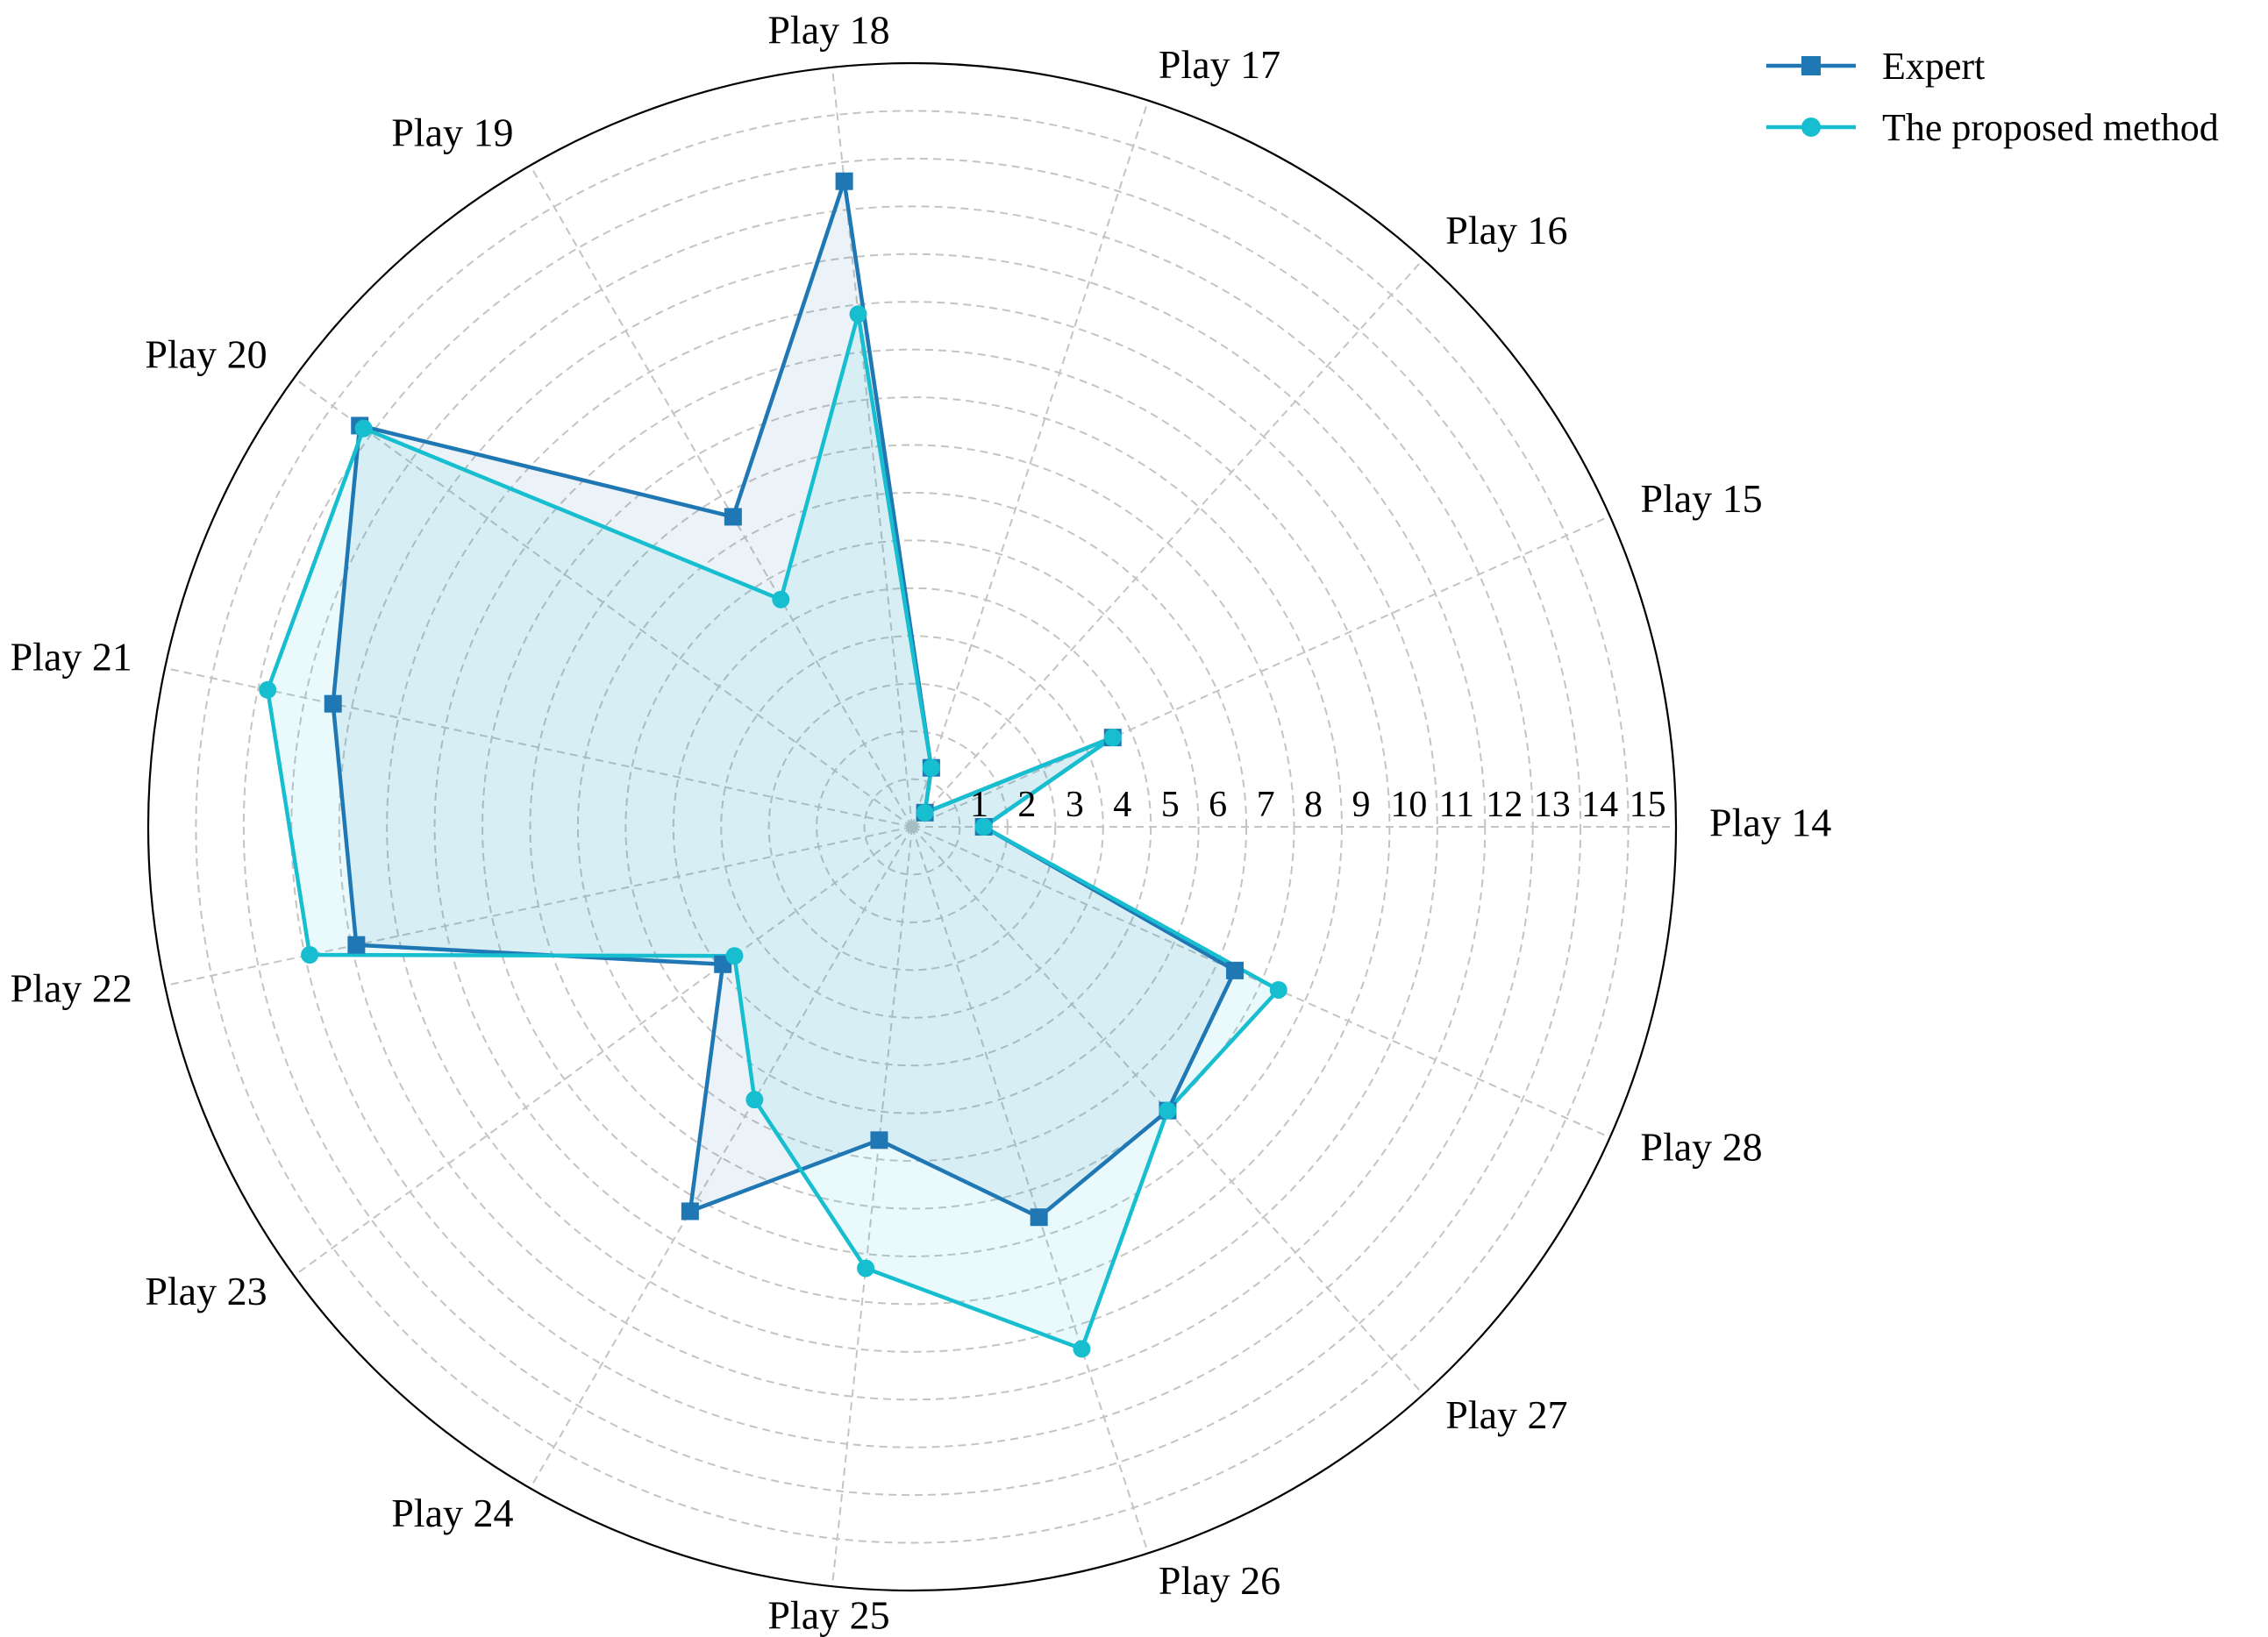 The width and height of the screenshot is (2268, 1637). I want to click on category-label-6: Play 19, so click(452, 132).